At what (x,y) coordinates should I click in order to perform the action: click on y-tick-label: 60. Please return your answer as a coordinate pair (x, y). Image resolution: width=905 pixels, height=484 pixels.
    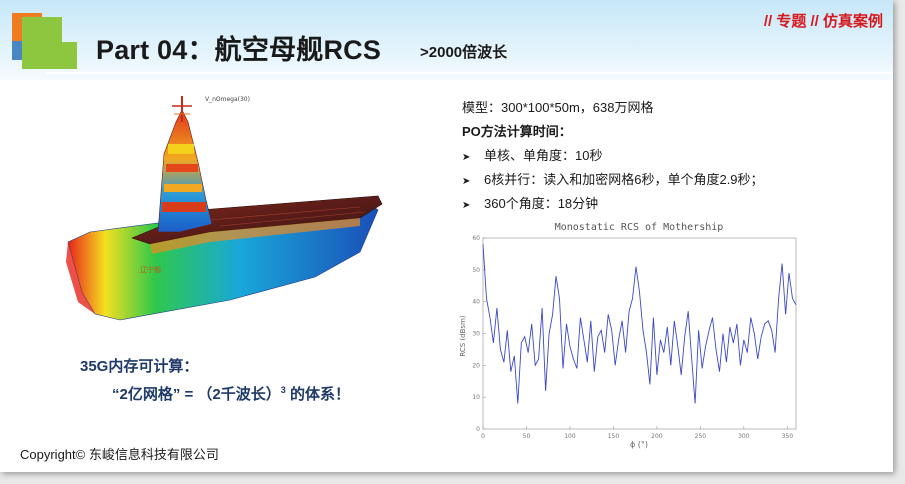
    Looking at the image, I should click on (476, 238).